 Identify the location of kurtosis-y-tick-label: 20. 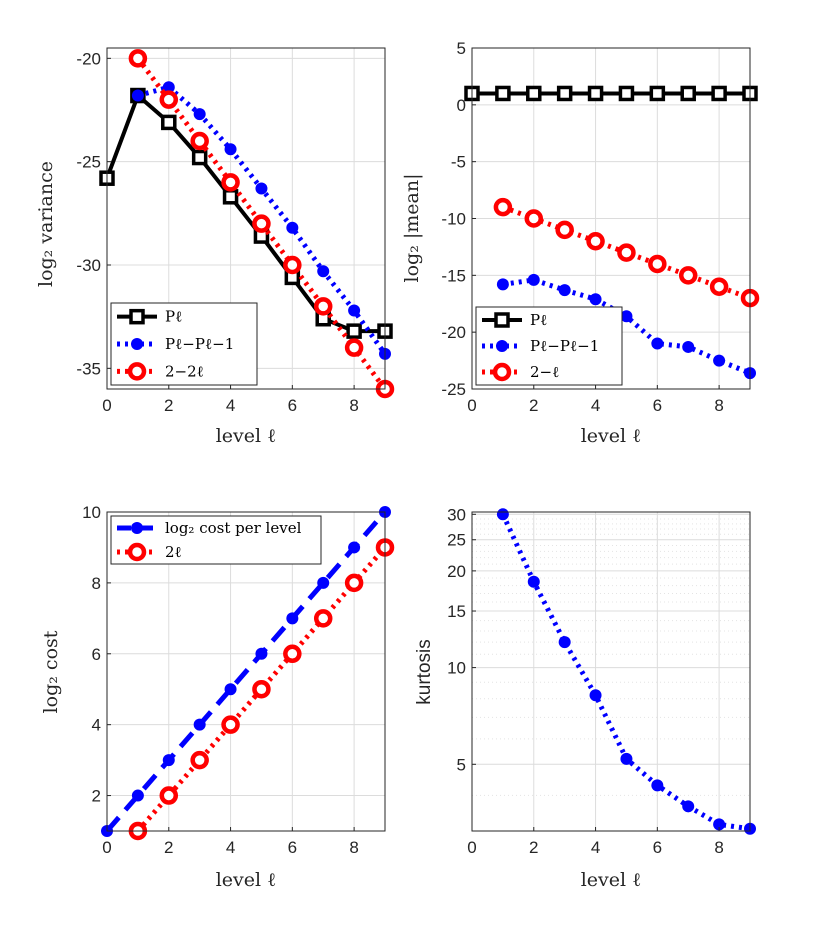
(456, 571).